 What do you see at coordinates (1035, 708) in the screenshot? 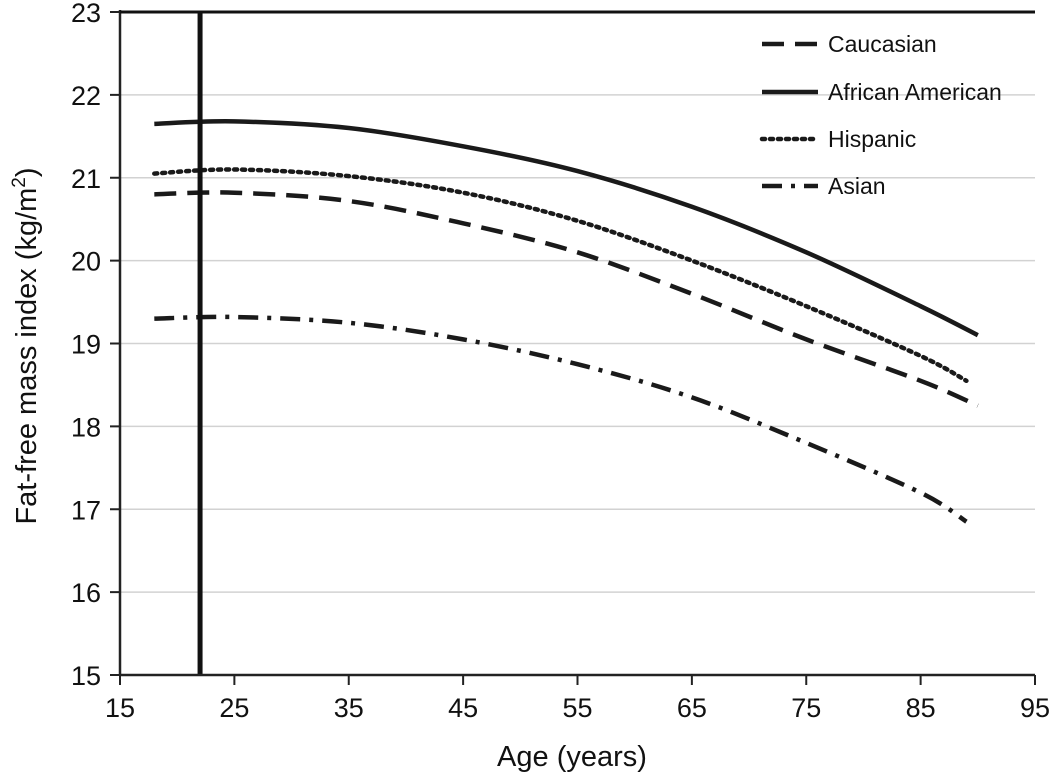
I see `x-tick-label-95: 95` at bounding box center [1035, 708].